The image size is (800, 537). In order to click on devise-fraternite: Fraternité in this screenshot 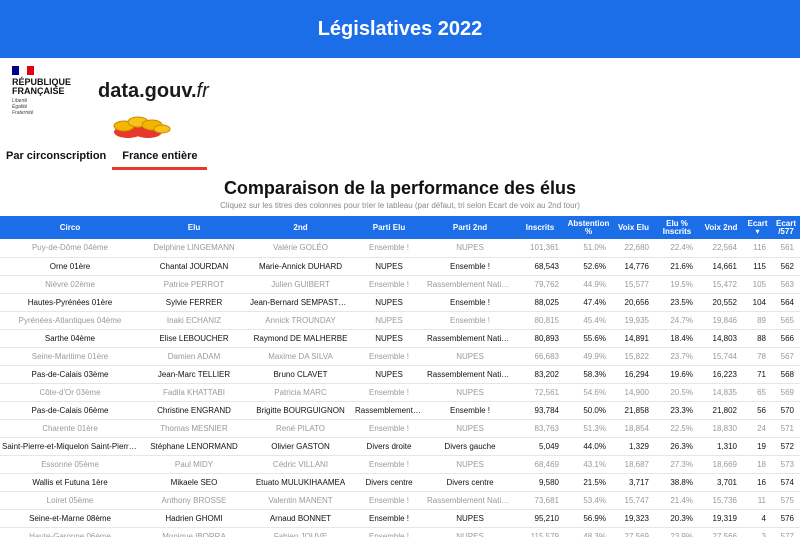, I will do `click(23, 113)`.